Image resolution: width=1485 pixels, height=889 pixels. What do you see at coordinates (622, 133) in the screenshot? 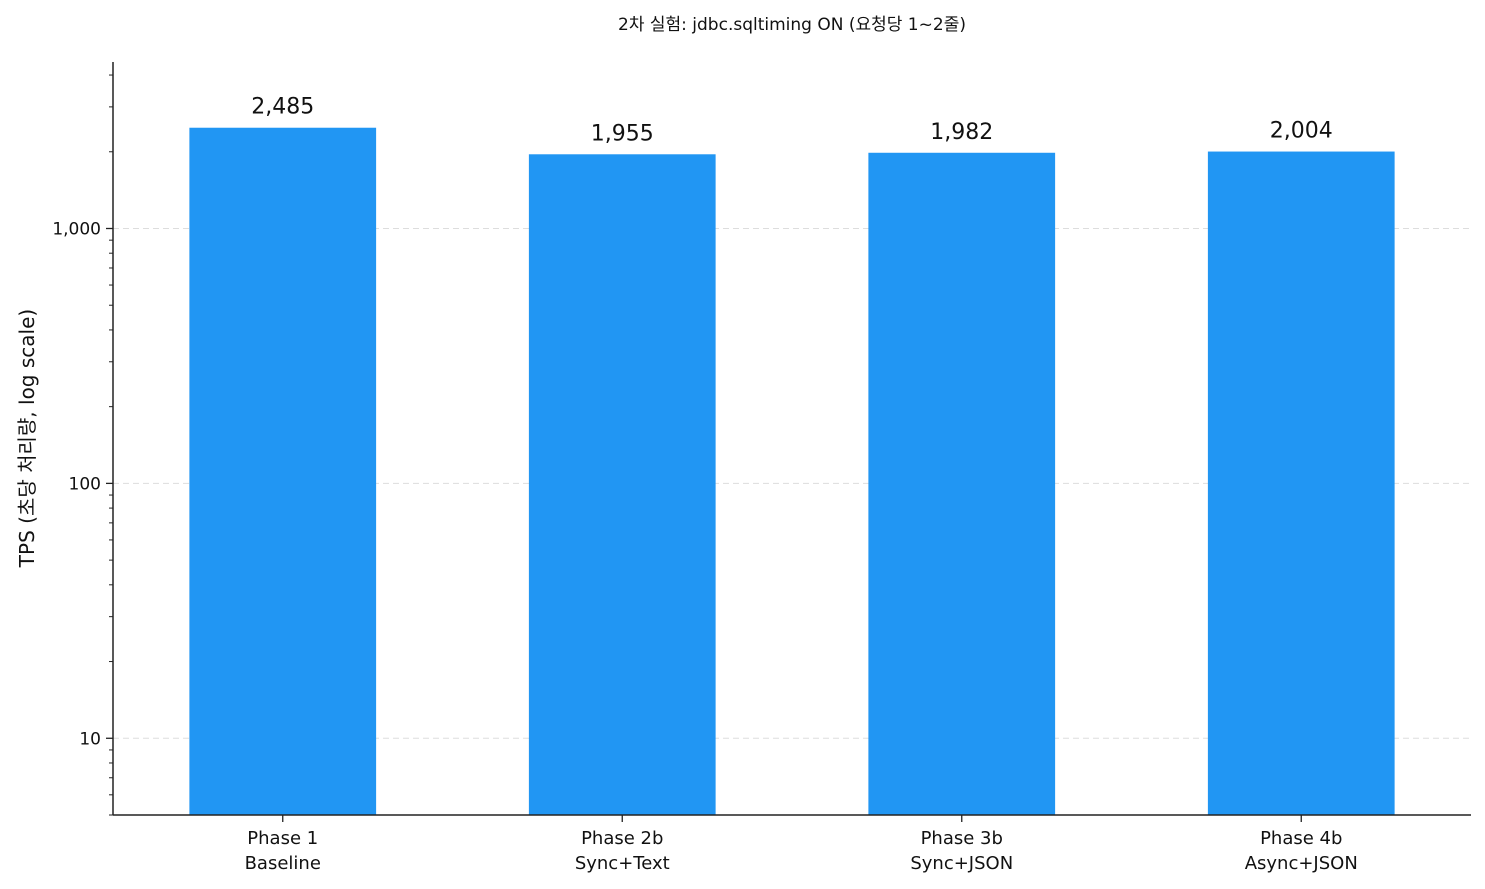
I see `data-label: 1,955` at bounding box center [622, 133].